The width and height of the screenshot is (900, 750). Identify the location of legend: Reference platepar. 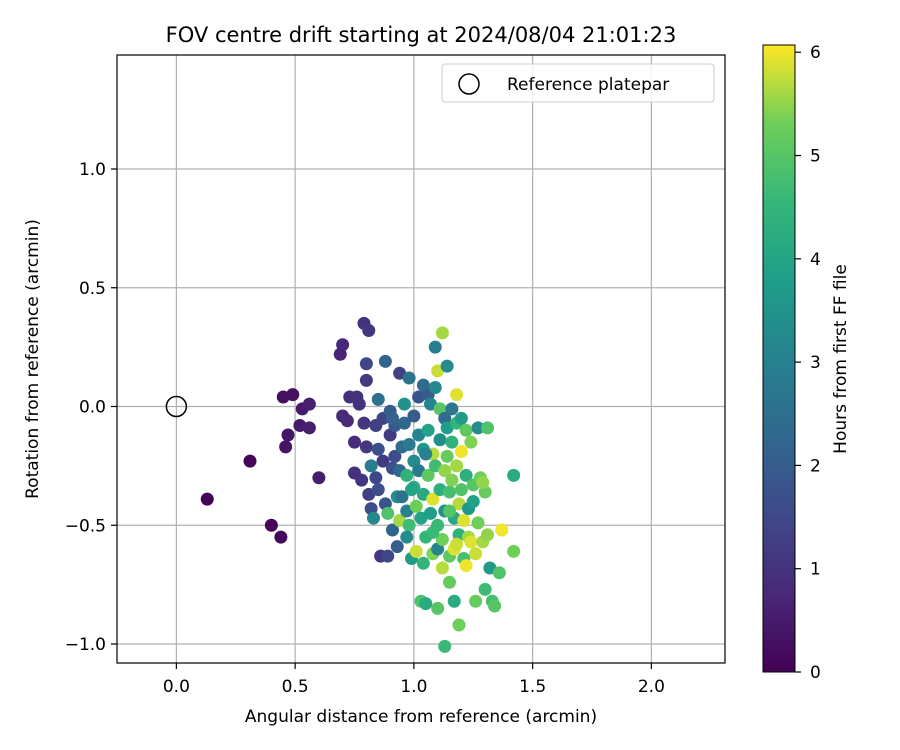
(578, 83).